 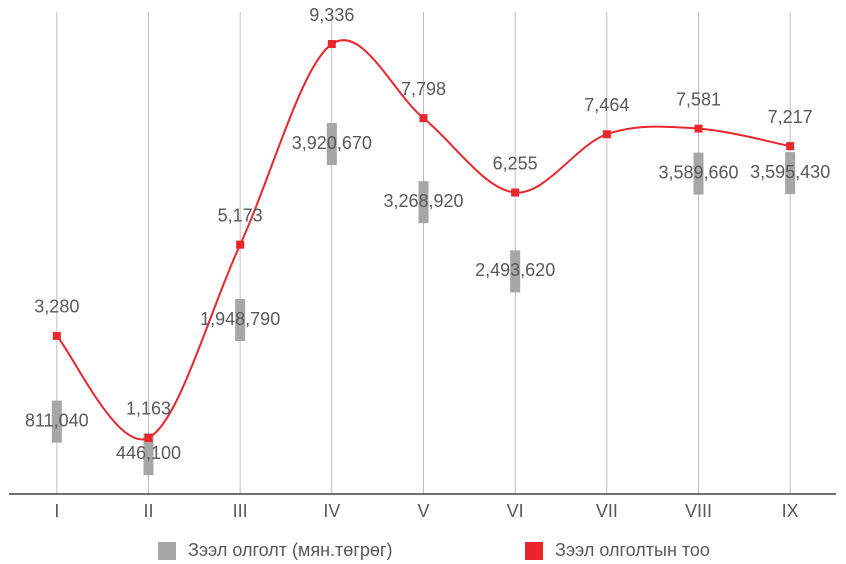 What do you see at coordinates (423, 511) in the screenshot?
I see `x-tick-label: V` at bounding box center [423, 511].